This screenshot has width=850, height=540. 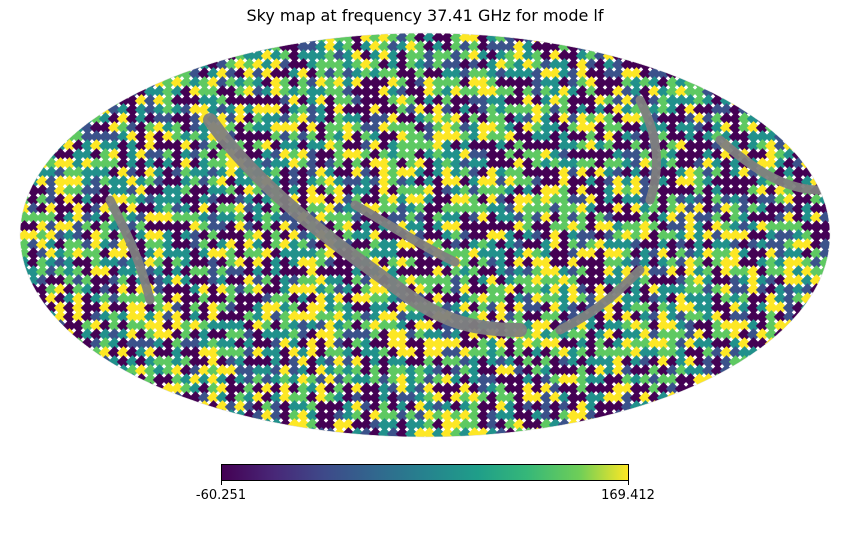 What do you see at coordinates (221, 495) in the screenshot?
I see `colorbar-min-label: -60.251` at bounding box center [221, 495].